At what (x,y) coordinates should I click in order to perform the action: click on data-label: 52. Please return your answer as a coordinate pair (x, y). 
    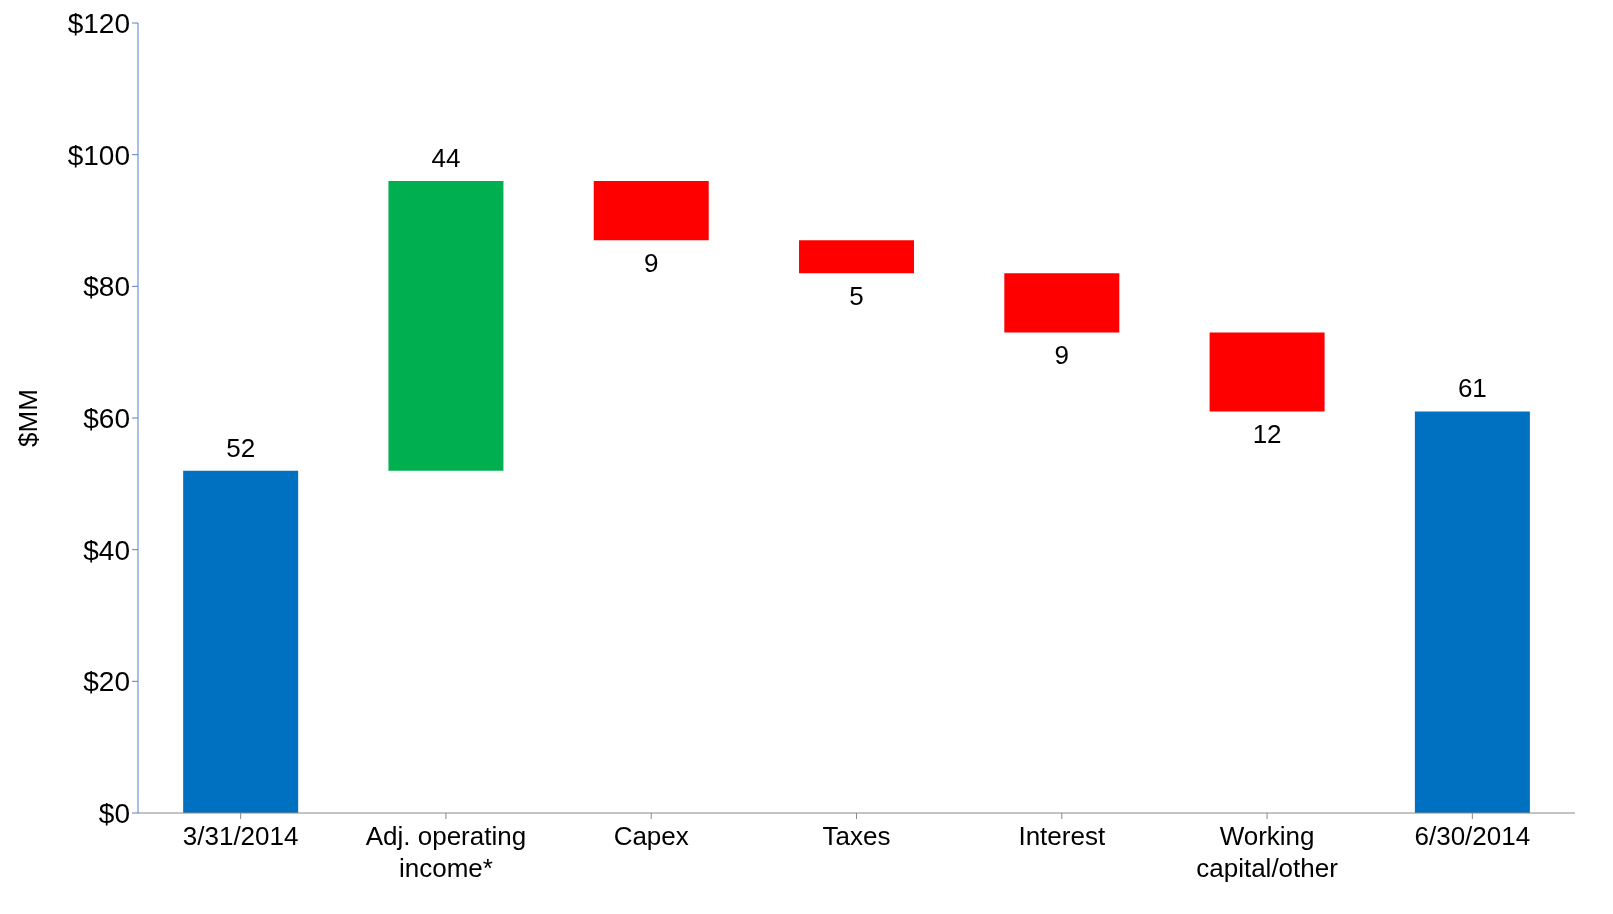
    Looking at the image, I should click on (241, 447).